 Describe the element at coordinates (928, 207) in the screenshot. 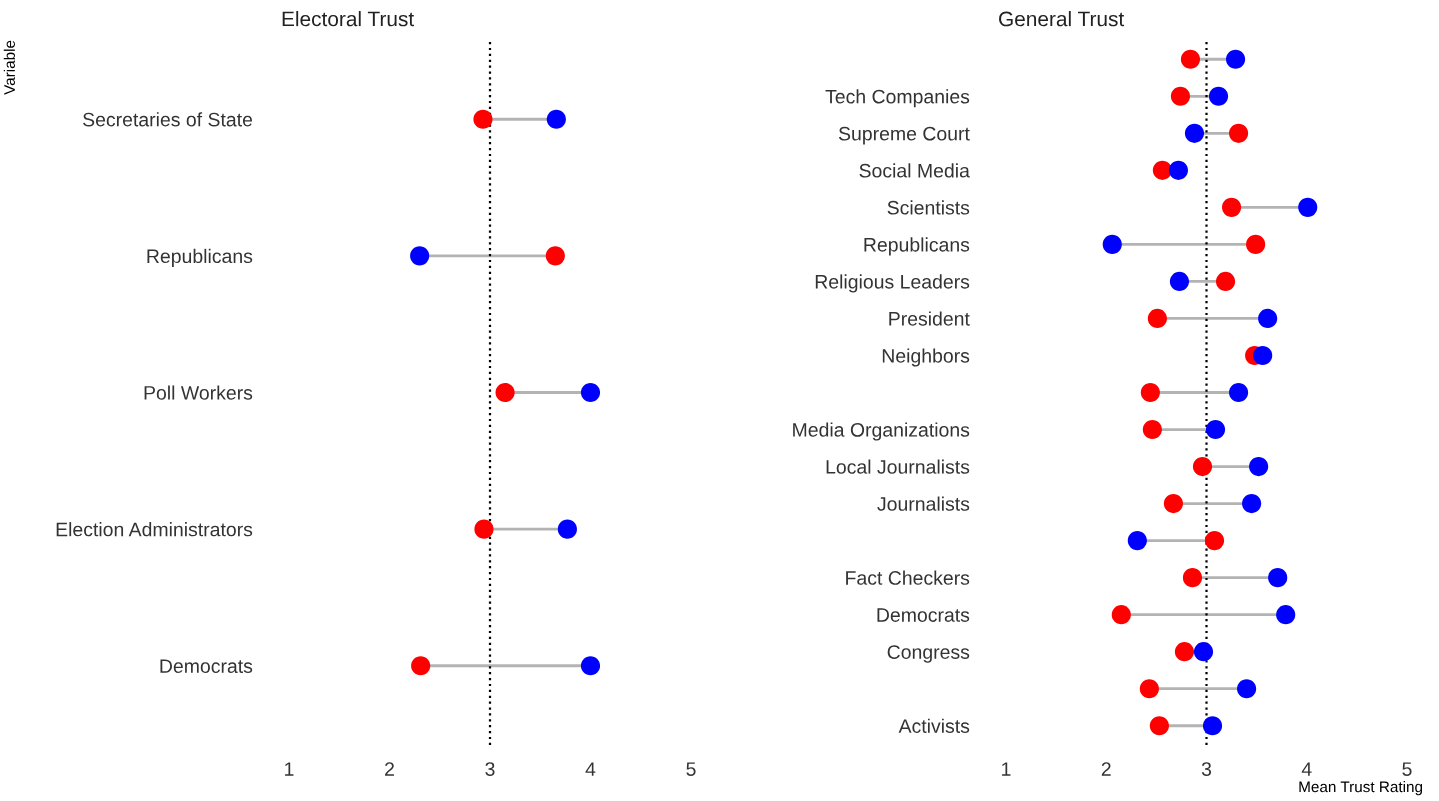

I see `y-tick-label: Scientists` at that location.